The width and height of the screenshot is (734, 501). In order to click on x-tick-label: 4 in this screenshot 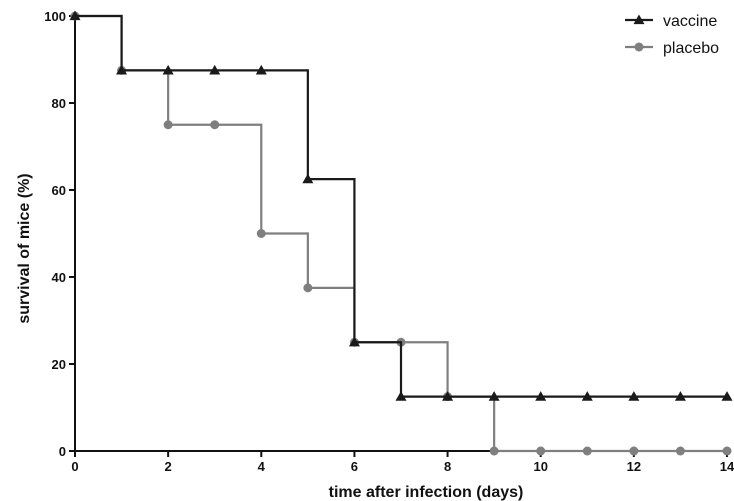, I will do `click(262, 466)`.